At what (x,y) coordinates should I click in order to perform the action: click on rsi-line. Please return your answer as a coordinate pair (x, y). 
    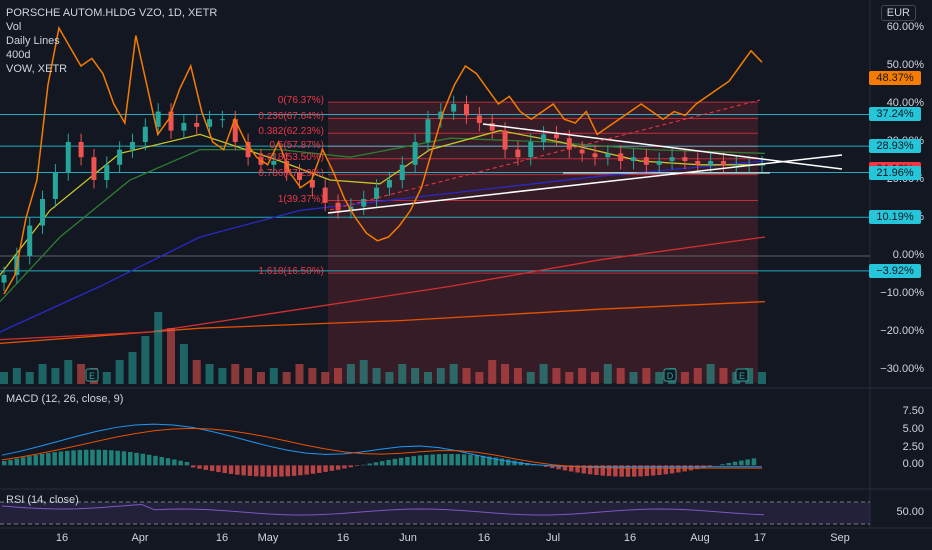
    Looking at the image, I should click on (383, 509).